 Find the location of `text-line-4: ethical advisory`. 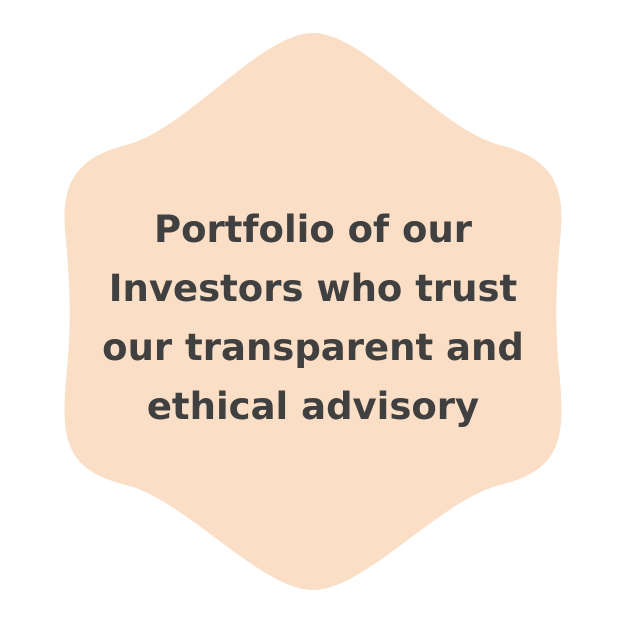

text-line-4: ethical advisory is located at coordinates (313, 406).